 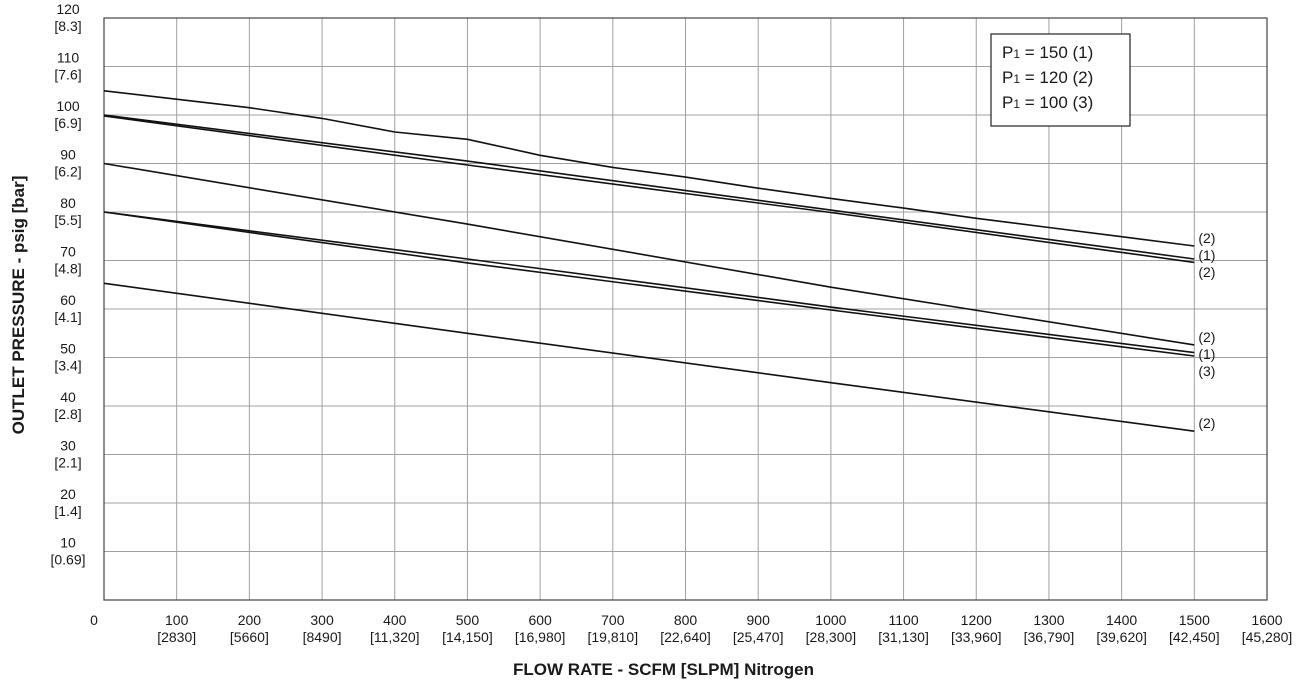 What do you see at coordinates (903, 637) in the screenshot?
I see `x-tick-label-slpm: [31,130]` at bounding box center [903, 637].